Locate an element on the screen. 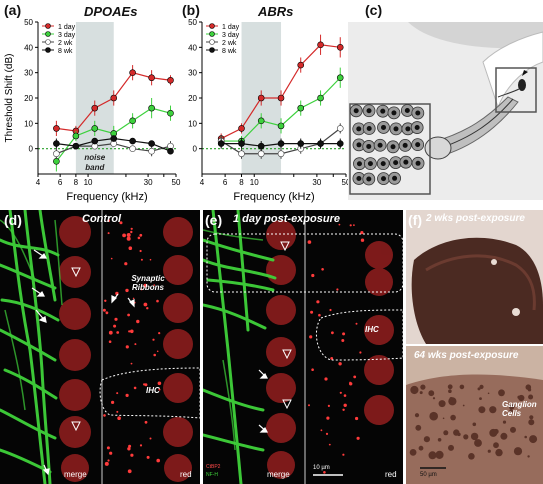 The width and height of the screenshot is (543, 484). panel-letter-e: (e) is located at coordinates (214, 220).